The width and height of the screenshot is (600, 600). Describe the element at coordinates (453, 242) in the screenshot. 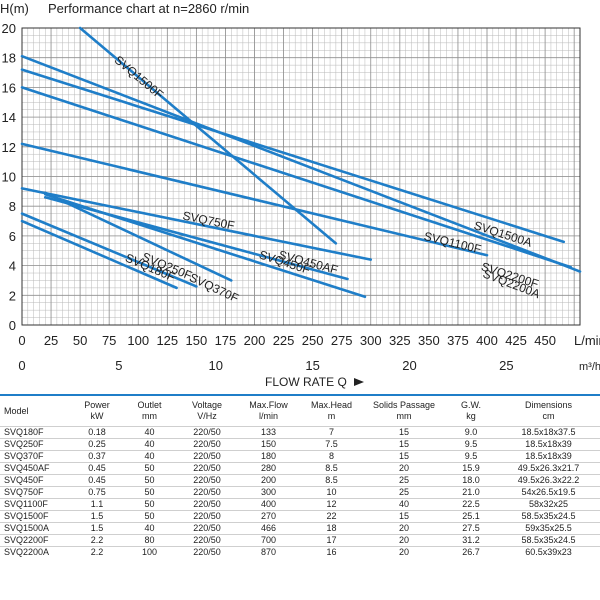

I see `curve-label-svq1100f: SVQ1100F` at that location.